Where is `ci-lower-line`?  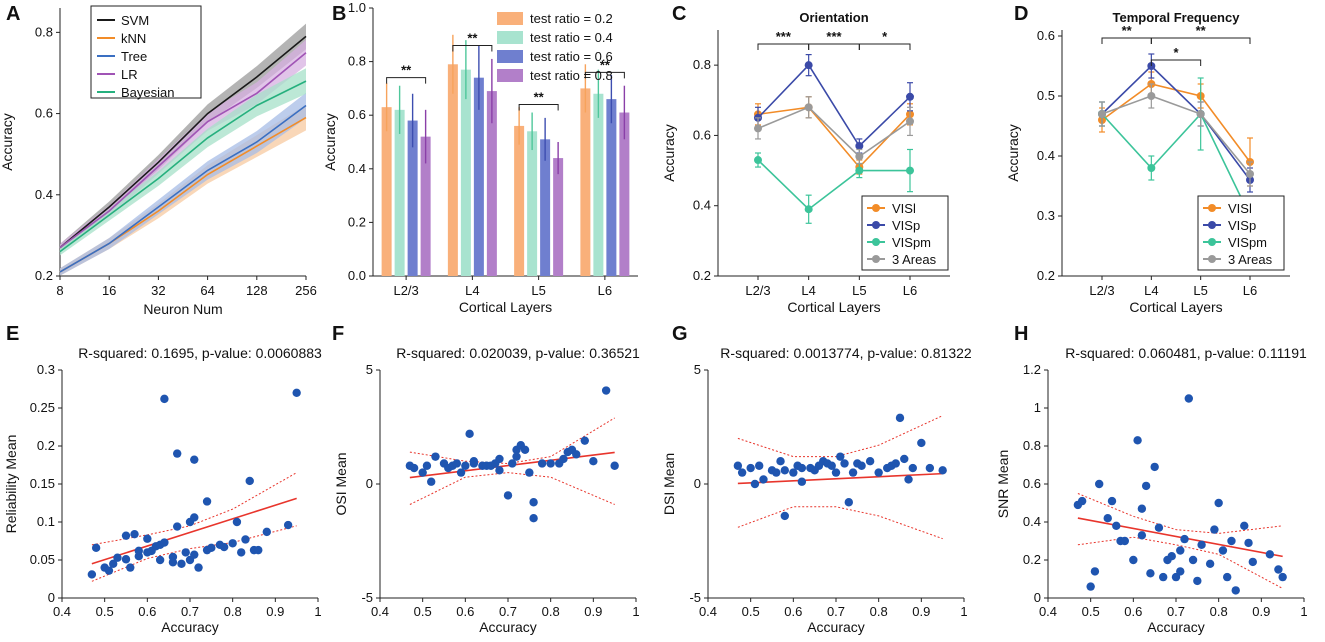
ci-lower-line is located at coordinates (194, 553).